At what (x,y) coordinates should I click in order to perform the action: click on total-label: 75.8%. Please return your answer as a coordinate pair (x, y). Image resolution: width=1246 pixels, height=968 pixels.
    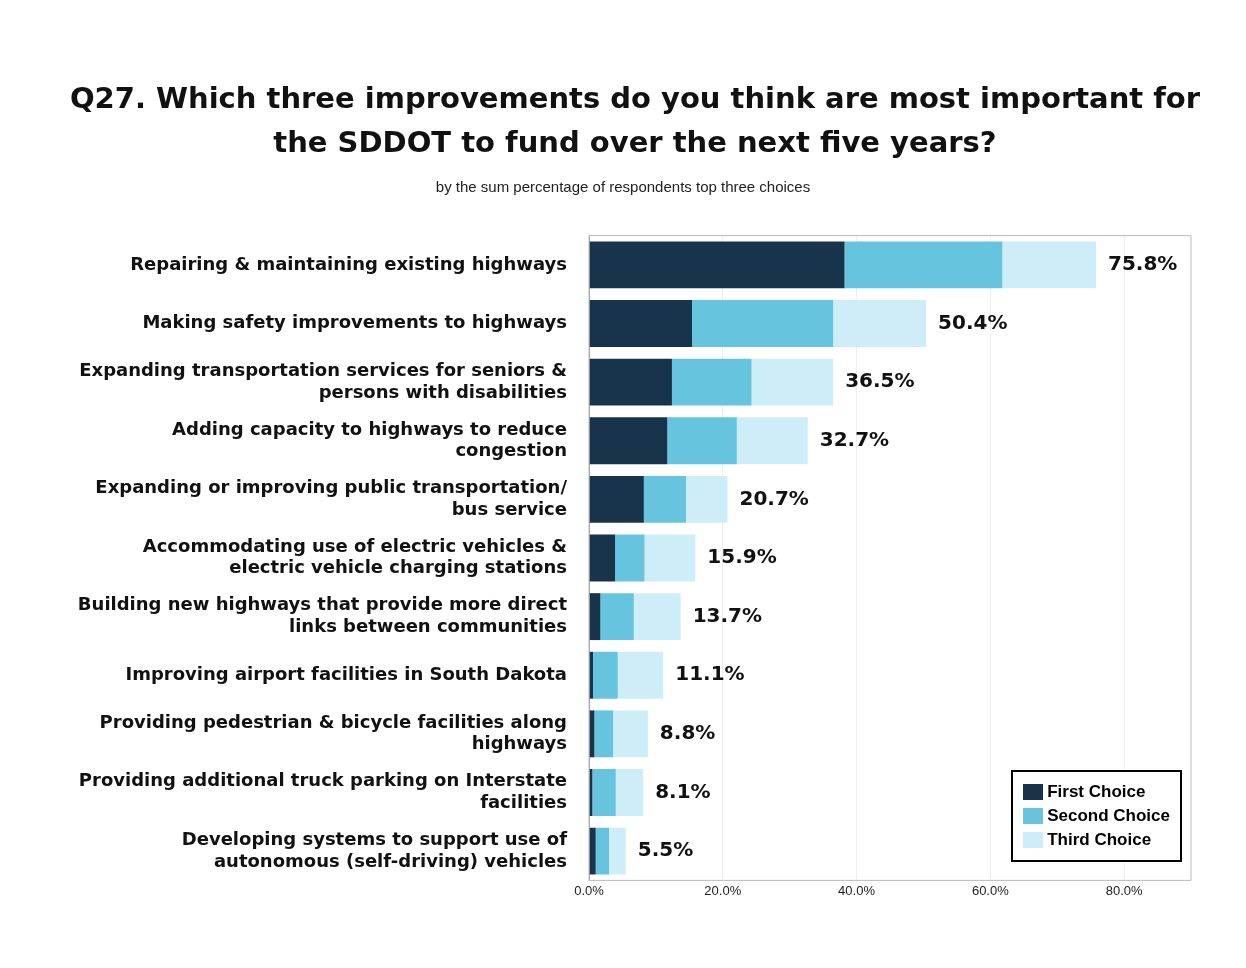
    Looking at the image, I should click on (1143, 263).